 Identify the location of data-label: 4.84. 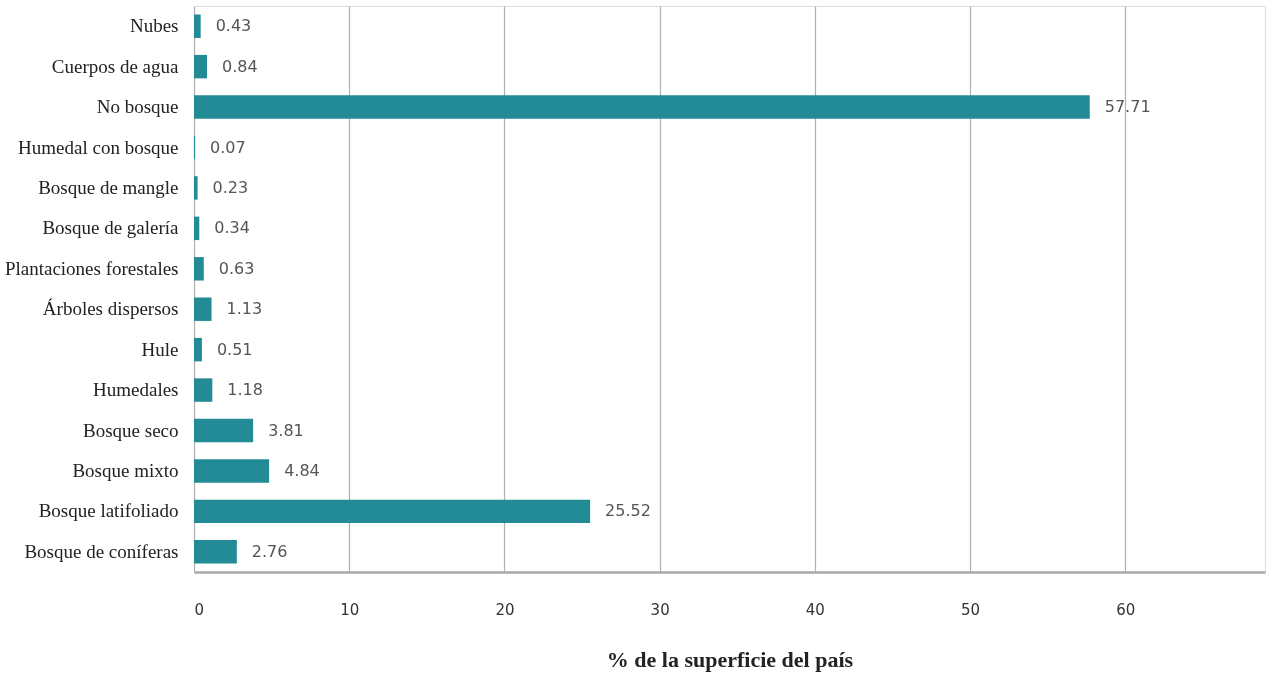
(302, 470).